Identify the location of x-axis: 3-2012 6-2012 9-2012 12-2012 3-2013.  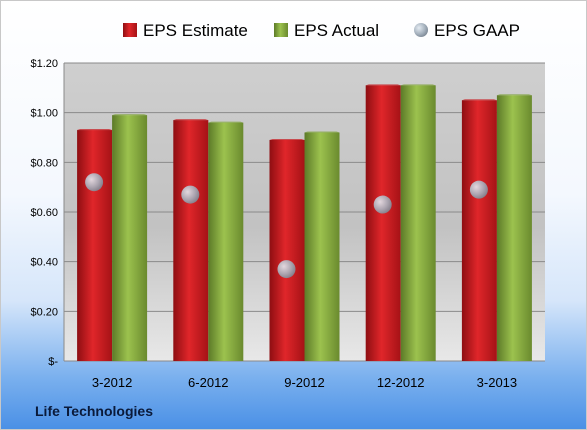
(304, 382).